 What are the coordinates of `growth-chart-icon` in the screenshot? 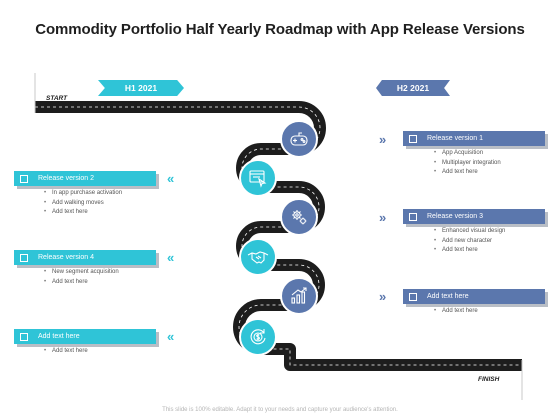 It's located at (299, 295).